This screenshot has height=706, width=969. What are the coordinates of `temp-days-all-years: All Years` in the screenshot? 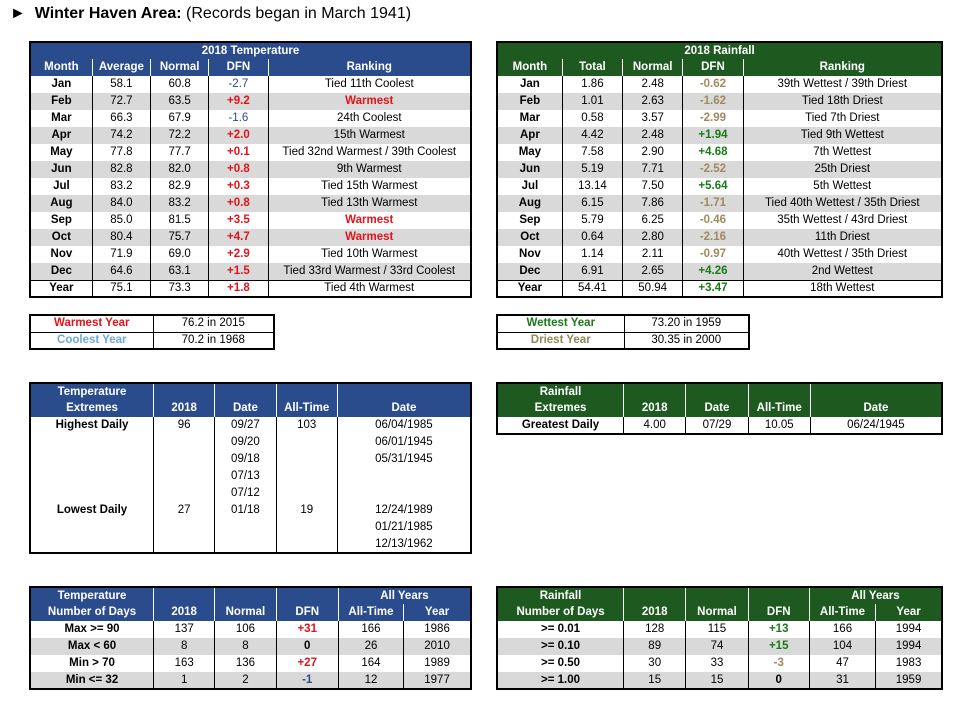 It's located at (404, 595).